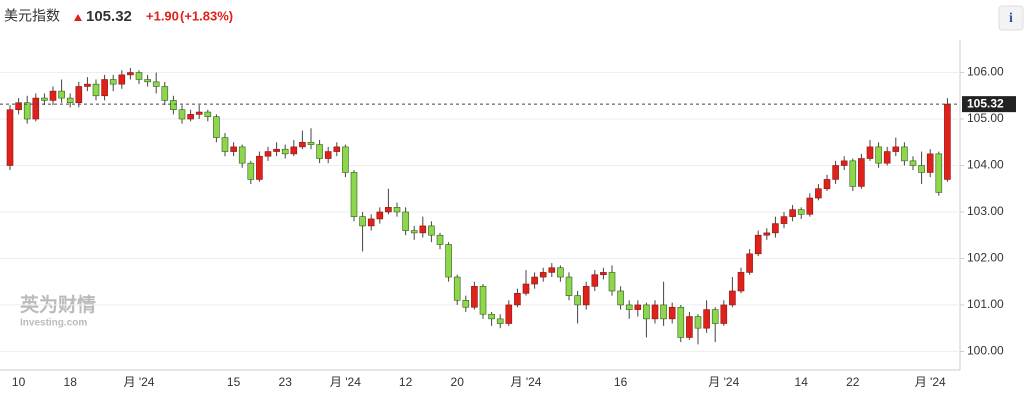 The width and height of the screenshot is (1031, 405). I want to click on price: 105.32, so click(109, 16).